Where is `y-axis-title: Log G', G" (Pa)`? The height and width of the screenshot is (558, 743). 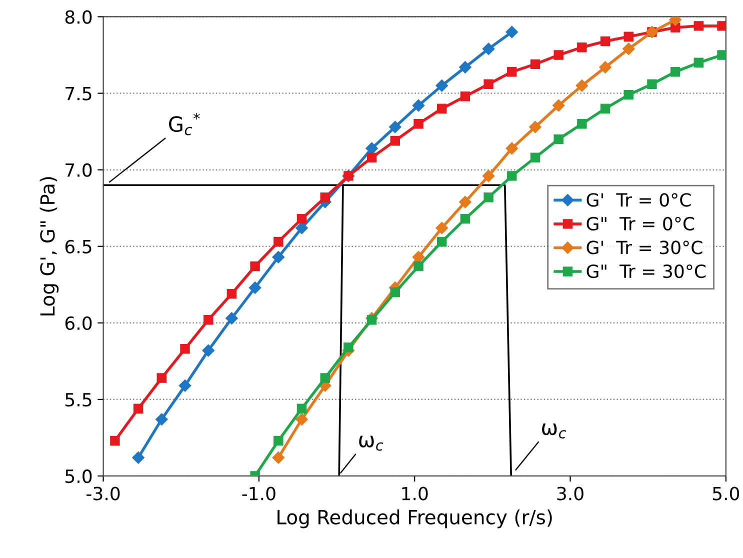
y-axis-title: Log G', G" (Pa) is located at coordinates (49, 246).